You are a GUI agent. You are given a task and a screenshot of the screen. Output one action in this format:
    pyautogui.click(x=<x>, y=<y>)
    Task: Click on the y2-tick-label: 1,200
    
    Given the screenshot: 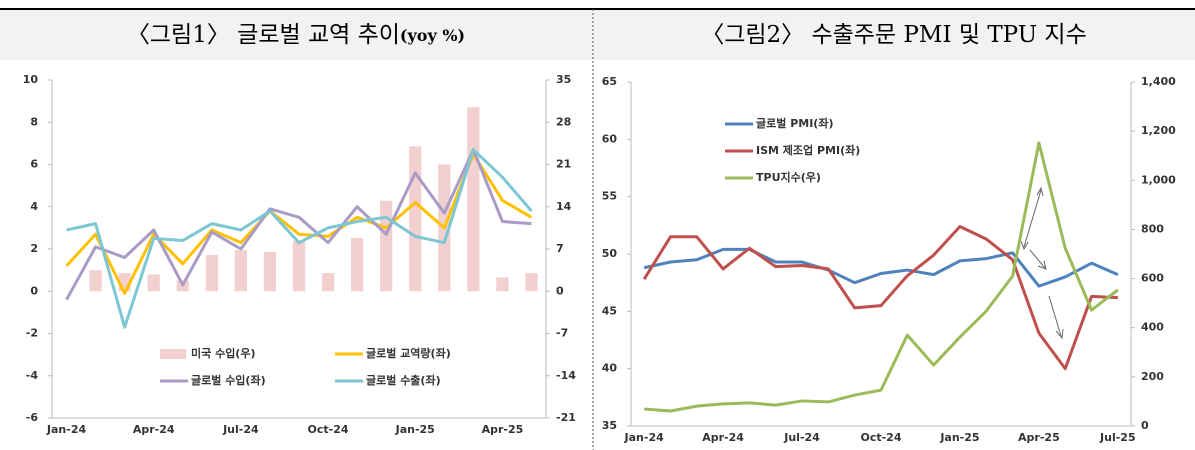 What is the action you would take?
    pyautogui.click(x=1158, y=130)
    